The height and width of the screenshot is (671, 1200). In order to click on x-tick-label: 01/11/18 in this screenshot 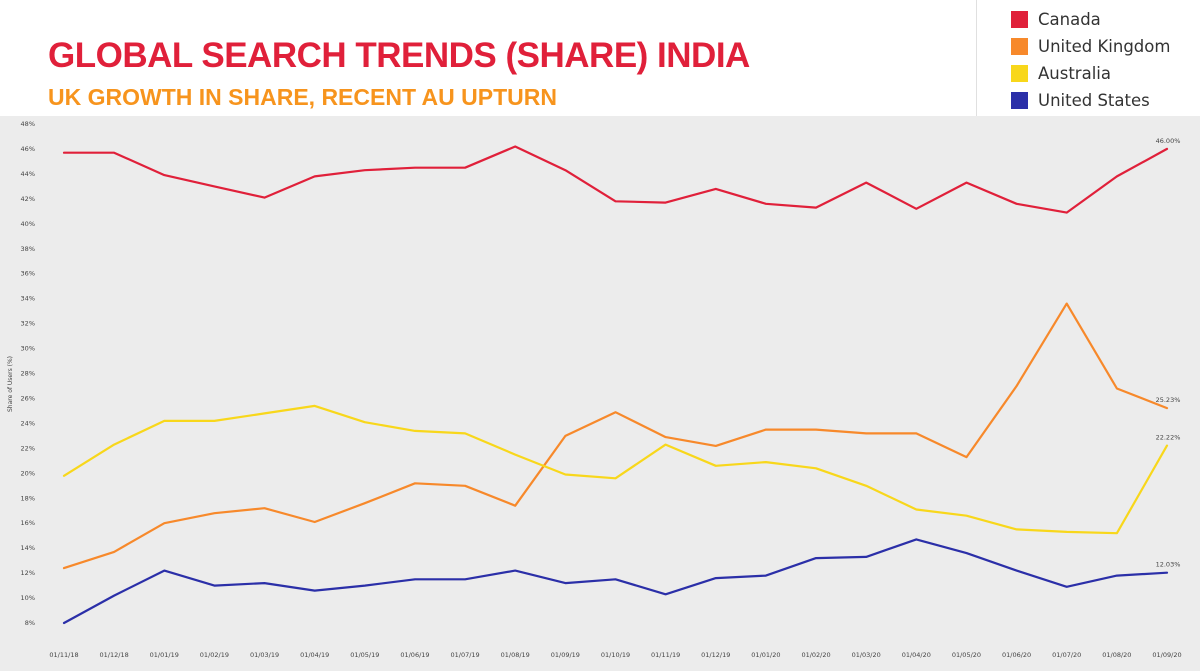, I will do `click(63, 655)`.